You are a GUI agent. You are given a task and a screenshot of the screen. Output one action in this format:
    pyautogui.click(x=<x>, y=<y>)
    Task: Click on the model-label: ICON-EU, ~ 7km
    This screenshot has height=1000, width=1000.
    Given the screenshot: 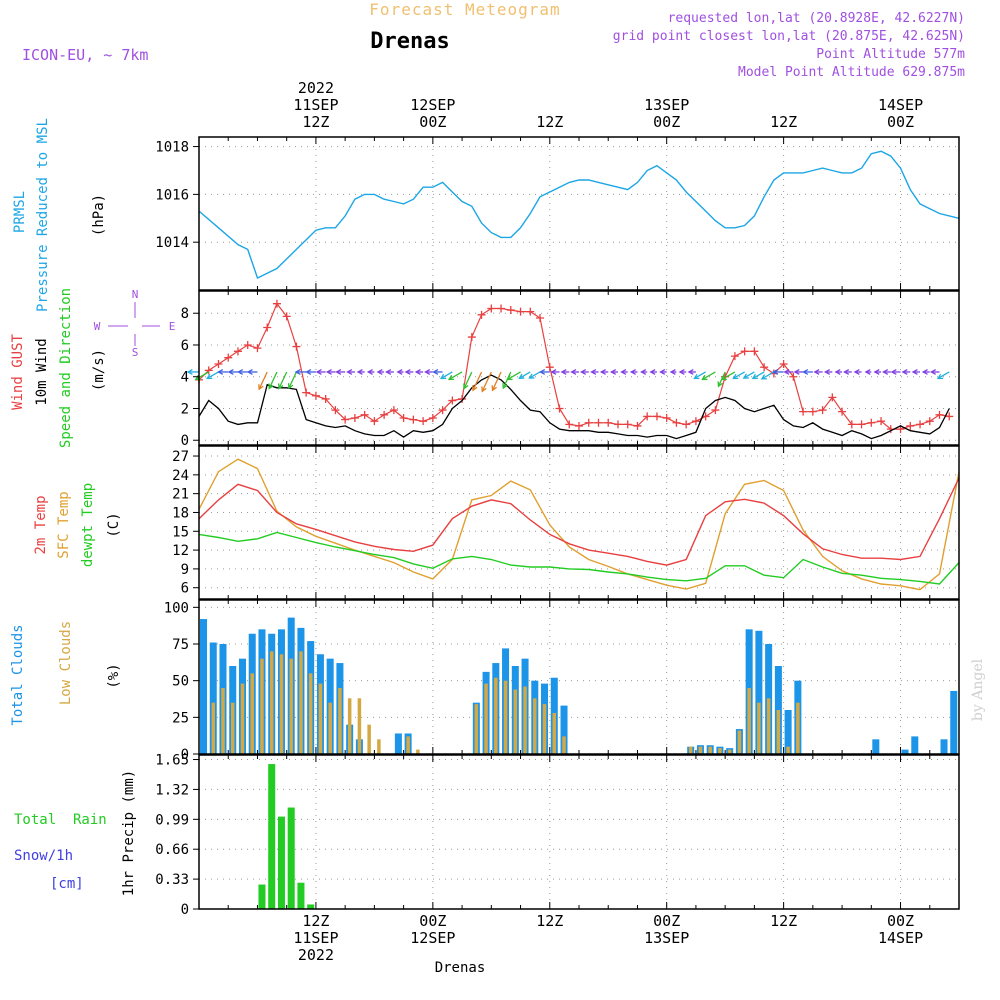 What is the action you would take?
    pyautogui.click(x=85, y=55)
    